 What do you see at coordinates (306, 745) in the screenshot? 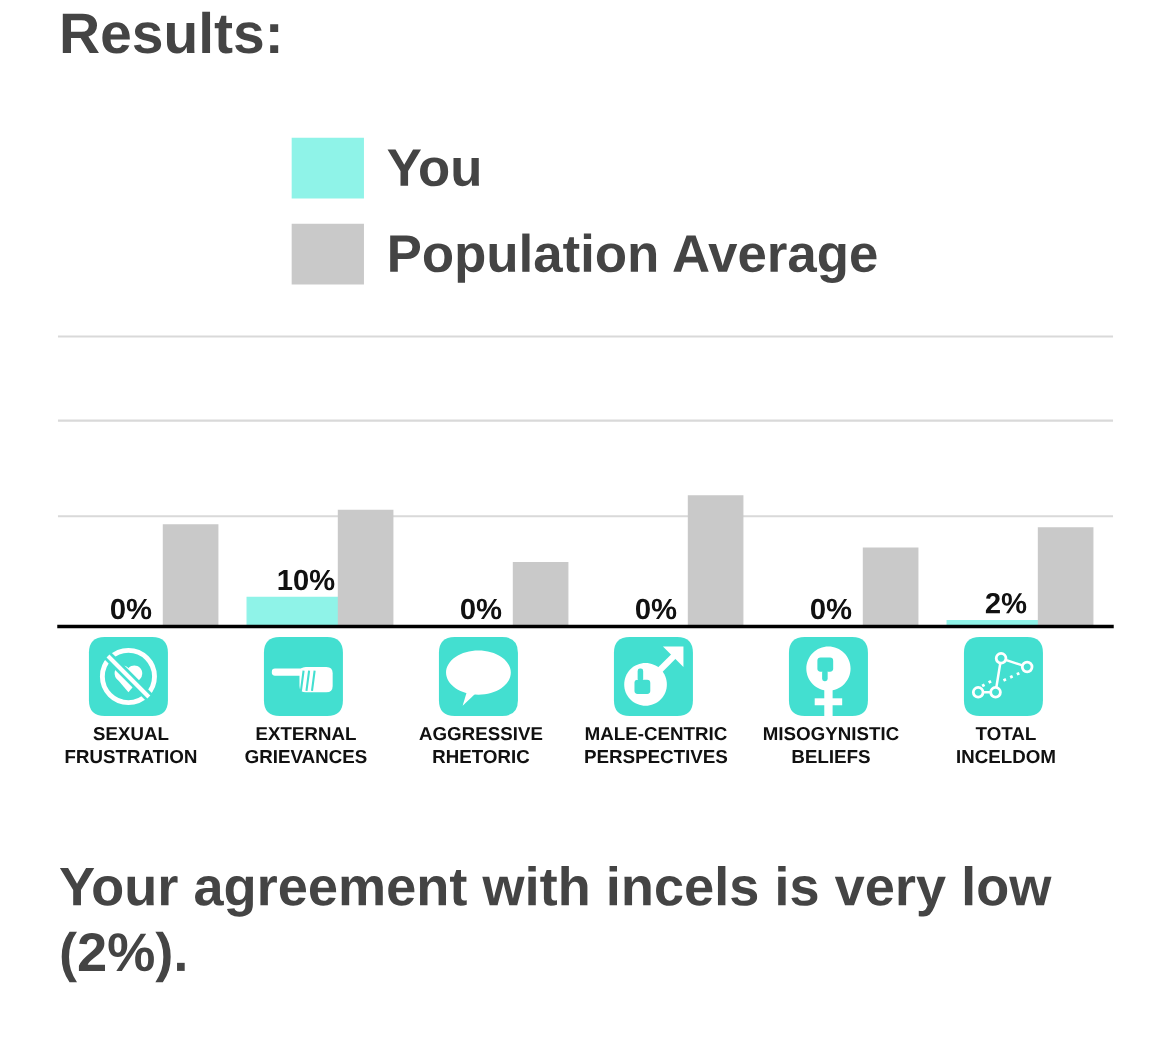
I see `x-tick-label: EXTERNAL GRIEVANCES` at bounding box center [306, 745].